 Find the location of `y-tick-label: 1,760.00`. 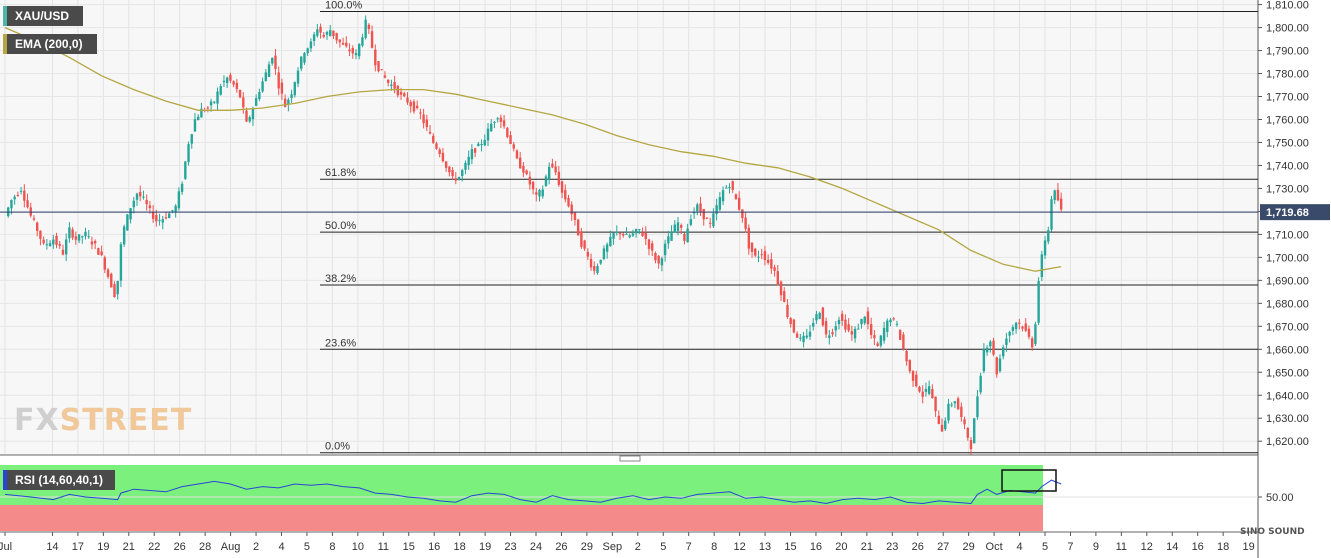

y-tick-label: 1,760.00 is located at coordinates (1287, 120).